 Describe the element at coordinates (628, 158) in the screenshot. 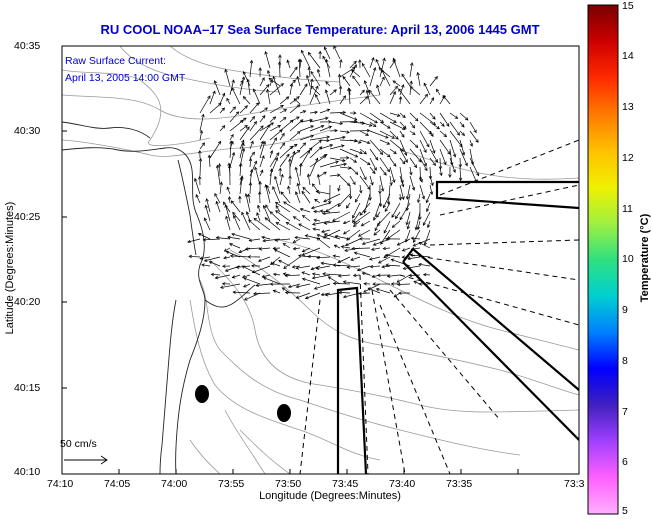

I see `colorbar-tick-label: 12` at that location.